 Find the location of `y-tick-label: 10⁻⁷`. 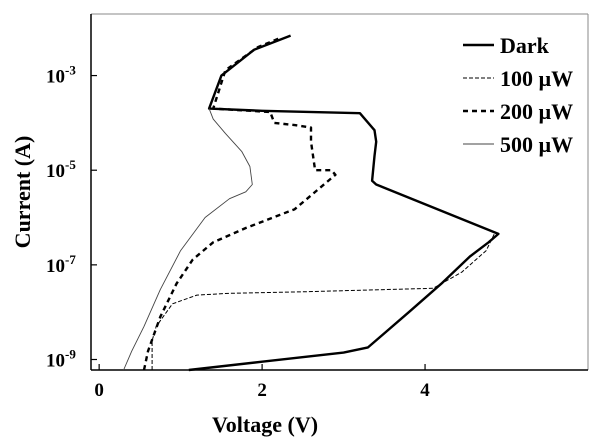

y-tick-label: 10⁻⁷ is located at coordinates (61, 264).